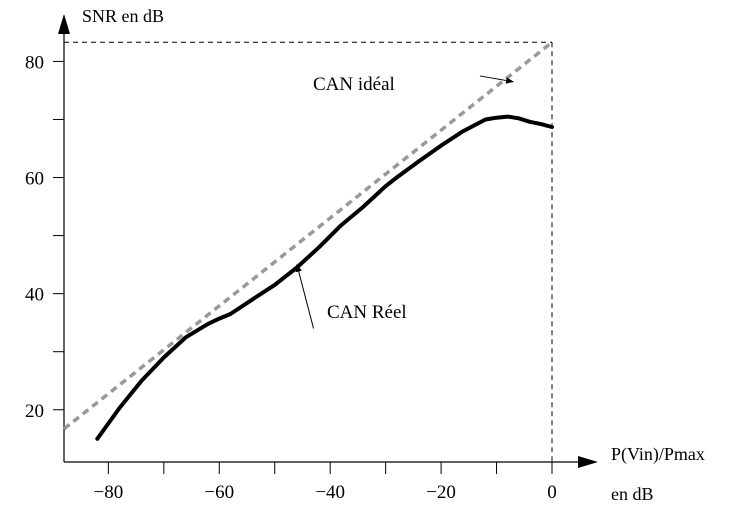 The width and height of the screenshot is (744, 519). Describe the element at coordinates (123, 16) in the screenshot. I see `y-axis-title: SNR en dB` at that location.